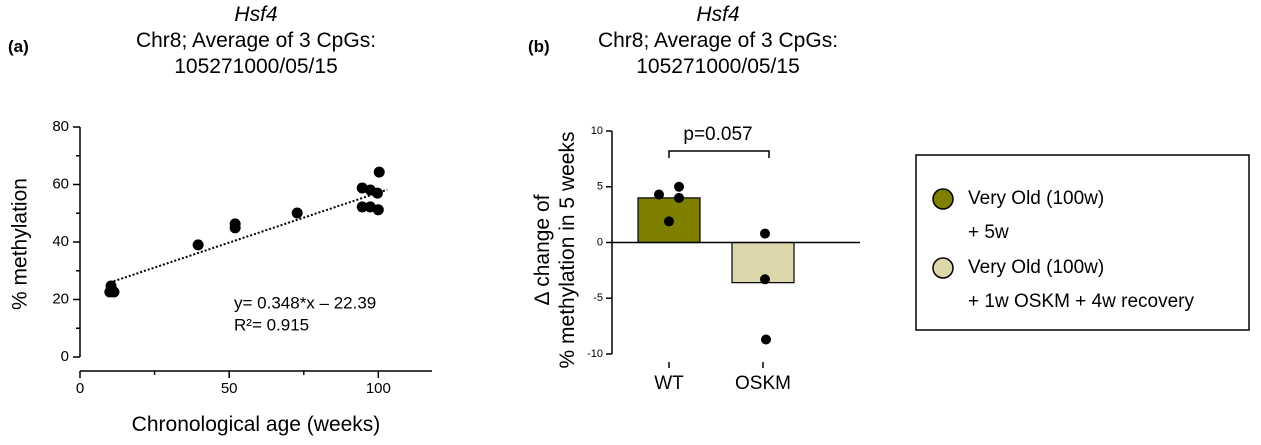 The width and height of the screenshot is (1261, 445). I want to click on y-tick-label: 20, so click(60, 298).